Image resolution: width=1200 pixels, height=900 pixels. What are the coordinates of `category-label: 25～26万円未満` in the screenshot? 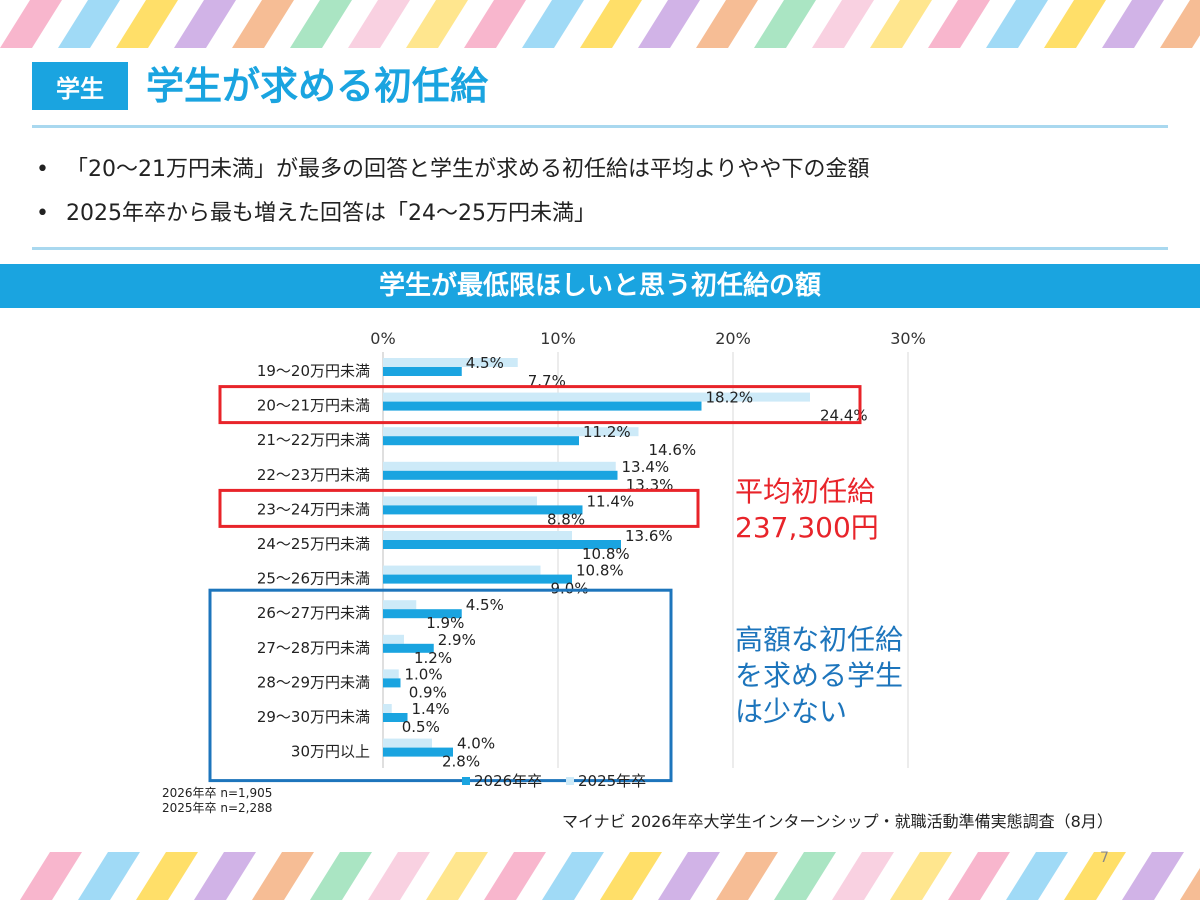 It's located at (313, 579).